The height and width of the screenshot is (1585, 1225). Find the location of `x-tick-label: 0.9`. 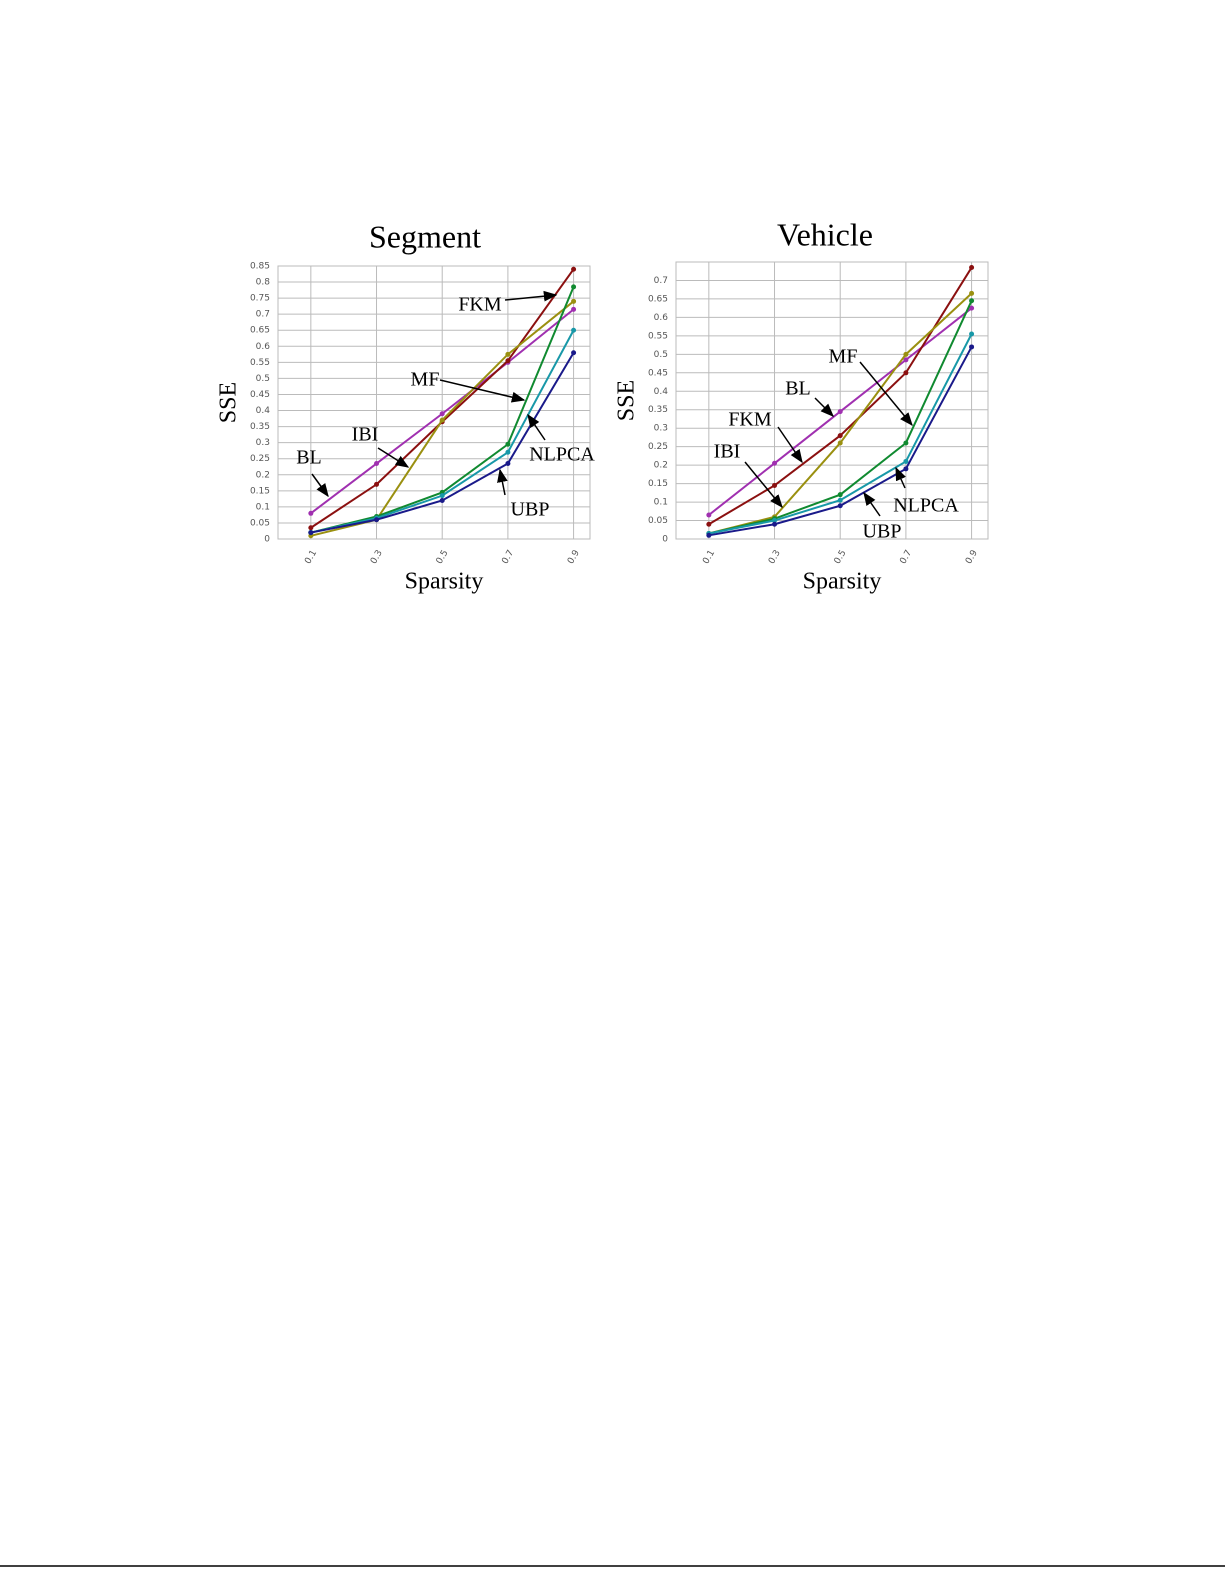

x-tick-label: 0.9 is located at coordinates (972, 557).